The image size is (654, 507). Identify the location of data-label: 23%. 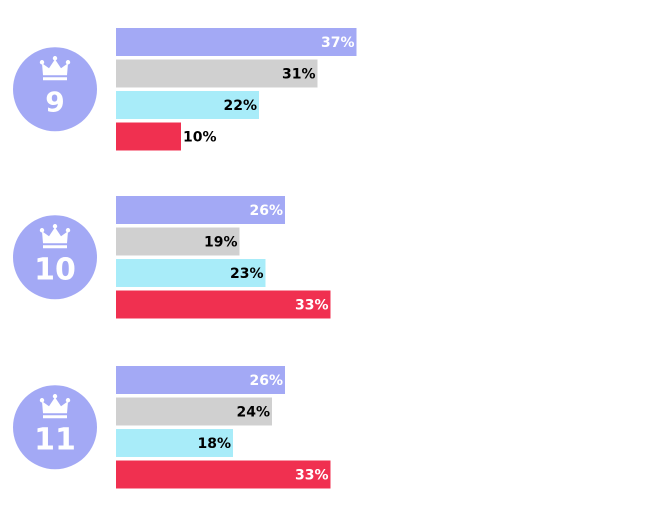
(247, 274).